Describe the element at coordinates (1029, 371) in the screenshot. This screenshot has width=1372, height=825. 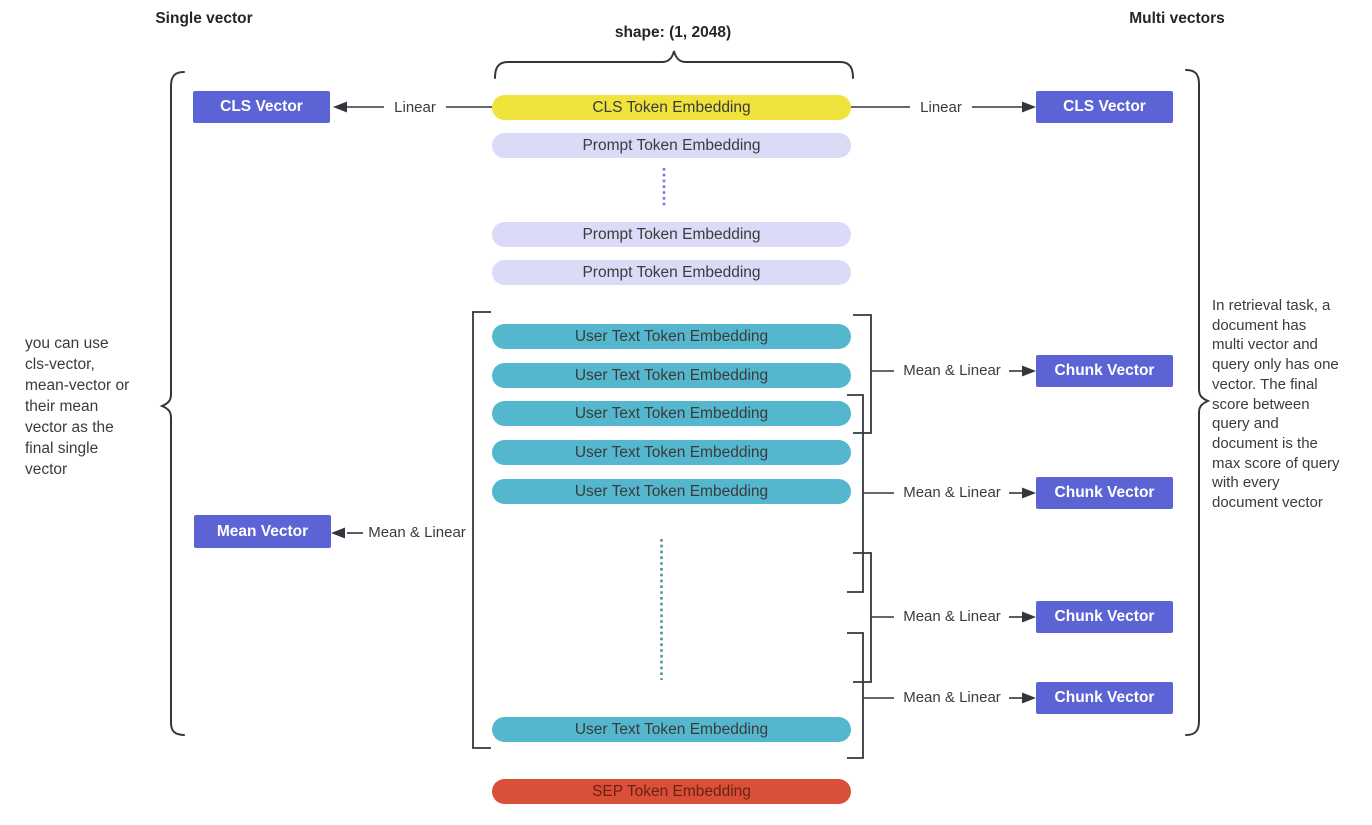
I see `chunk1-arrowhead` at that location.